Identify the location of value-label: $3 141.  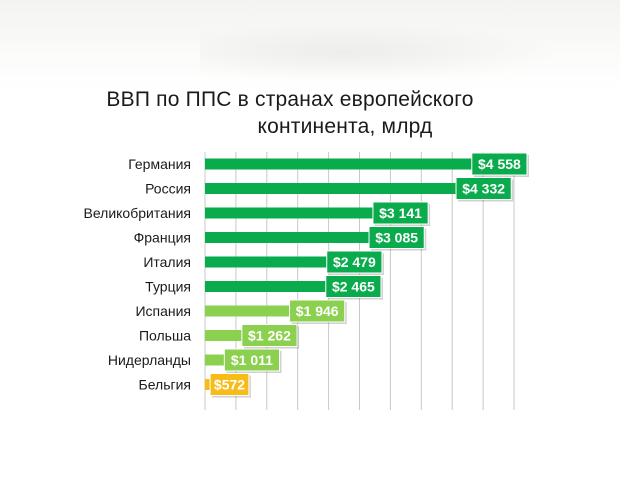
(400, 213).